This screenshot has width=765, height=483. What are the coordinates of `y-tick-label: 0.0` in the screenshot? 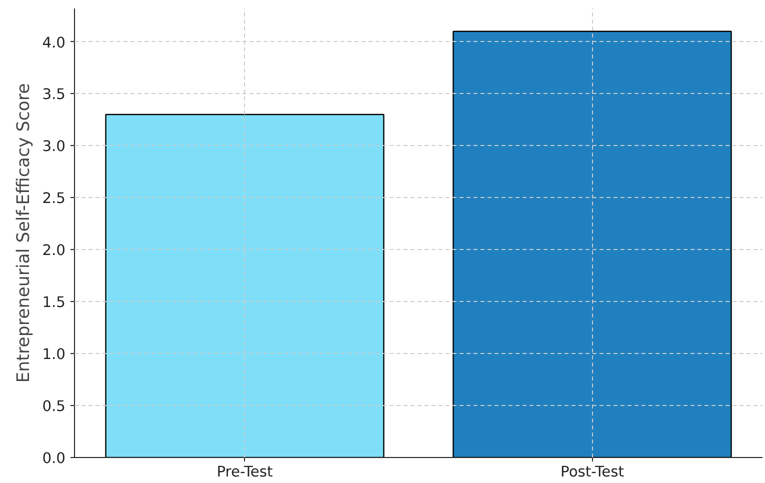 It's located at (54, 458).